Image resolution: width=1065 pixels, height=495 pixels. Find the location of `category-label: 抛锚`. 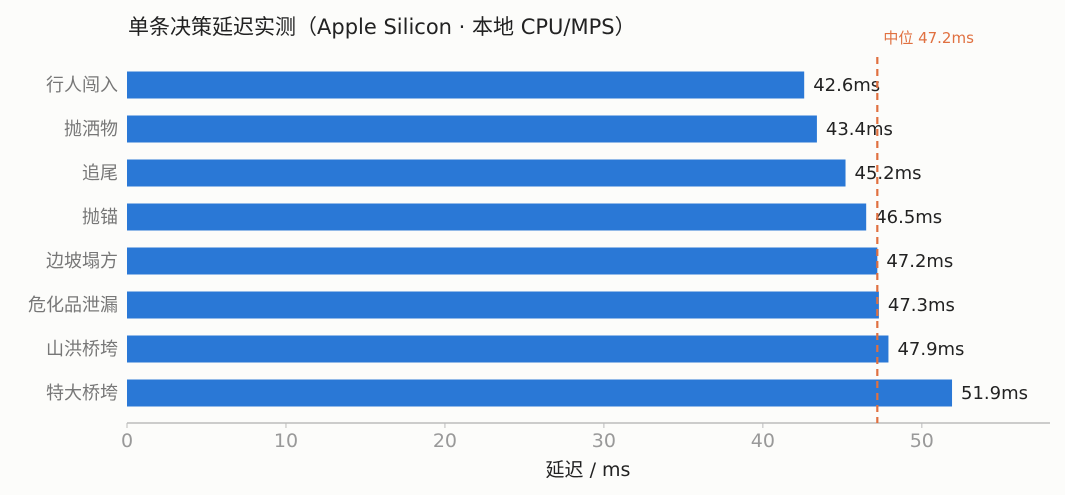

category-label: 抛锚 is located at coordinates (100, 217).